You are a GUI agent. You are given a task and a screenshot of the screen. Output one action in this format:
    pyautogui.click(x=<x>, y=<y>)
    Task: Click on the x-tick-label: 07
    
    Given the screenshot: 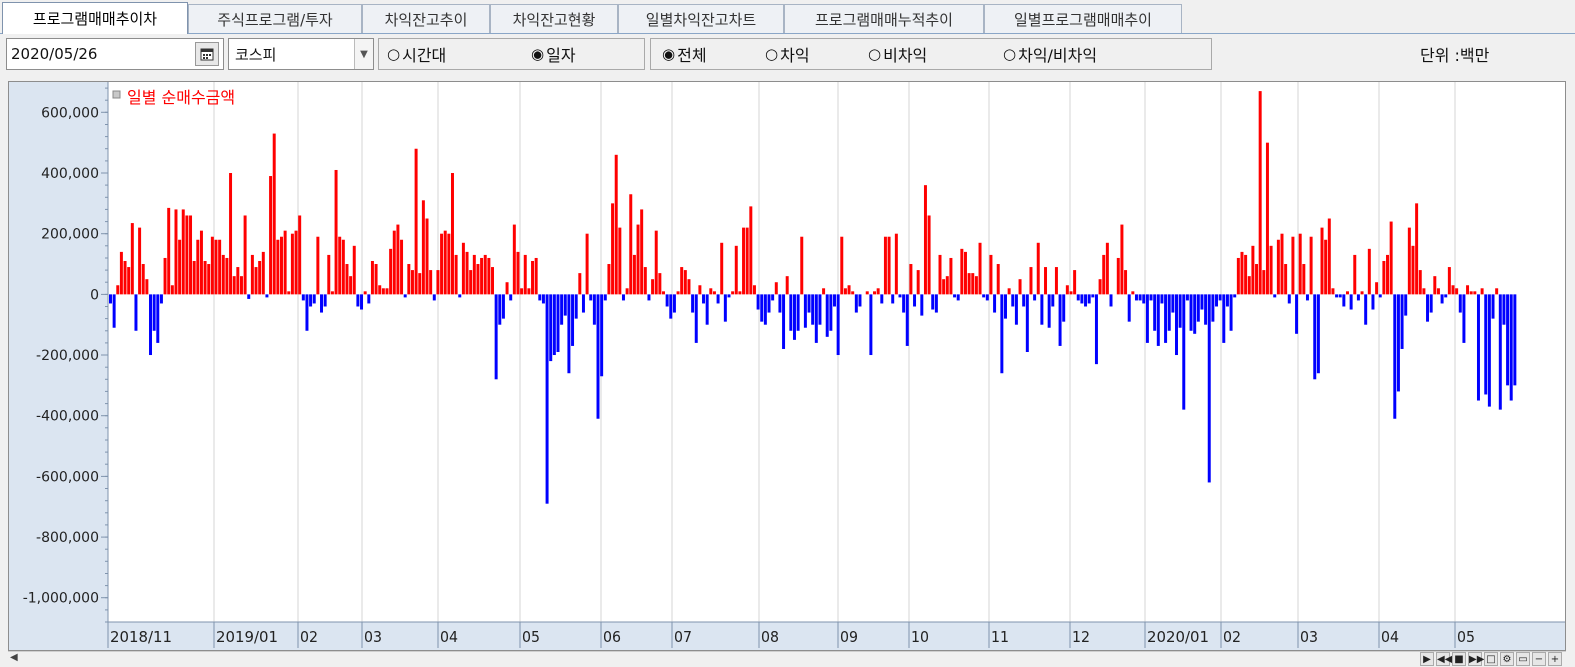 What is the action you would take?
    pyautogui.click(x=683, y=637)
    